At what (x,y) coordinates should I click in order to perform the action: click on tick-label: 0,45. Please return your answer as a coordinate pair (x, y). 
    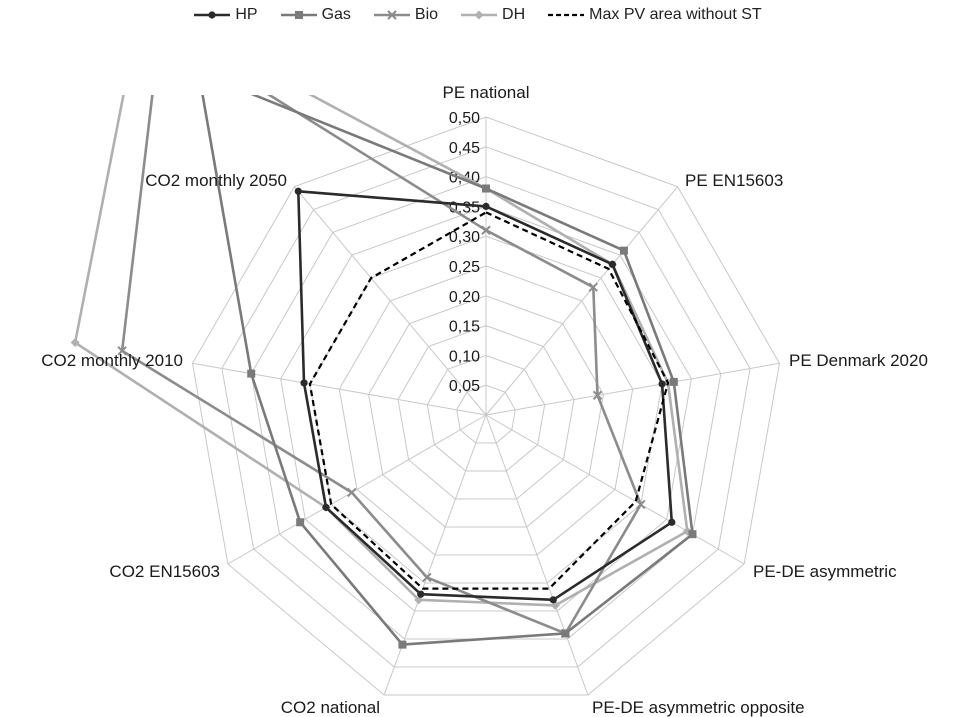
    Looking at the image, I should click on (464, 148).